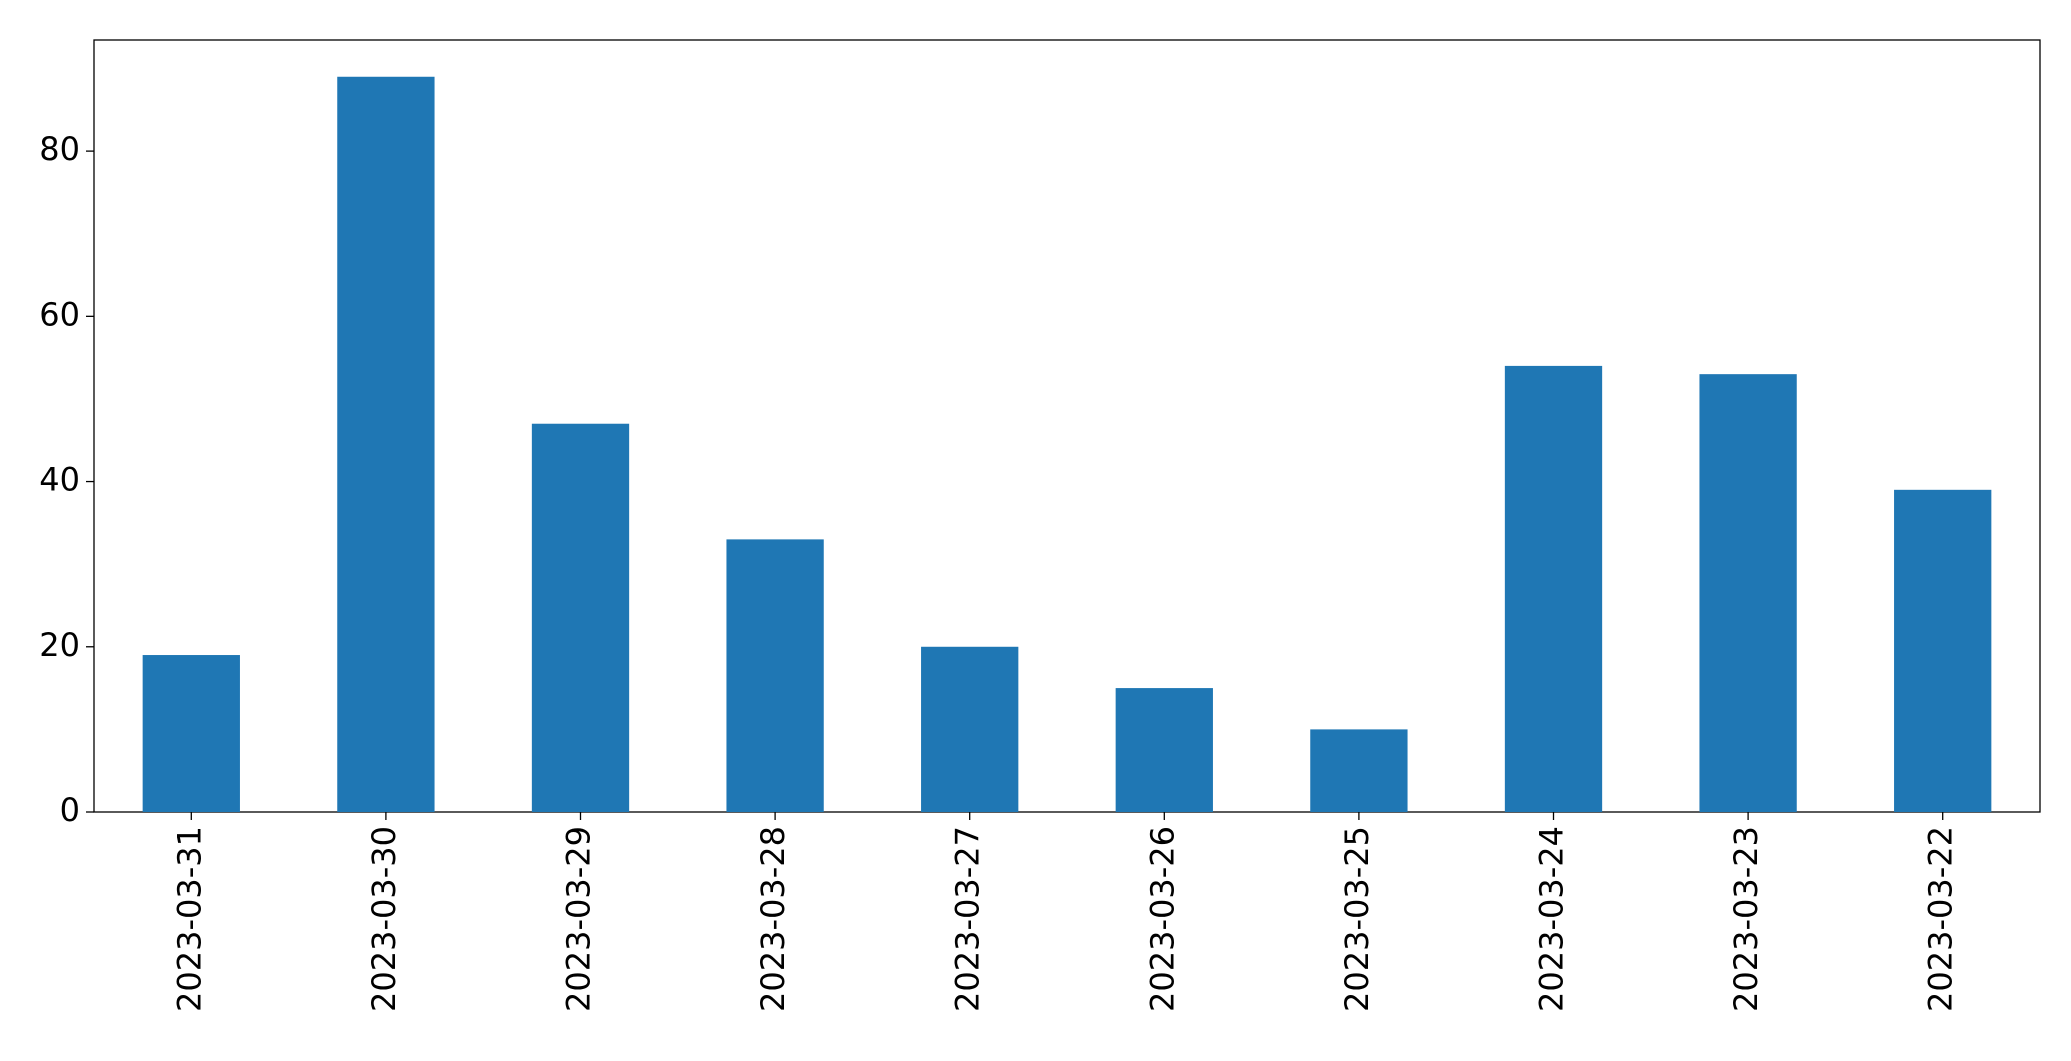 The image size is (2071, 1061). Describe the element at coordinates (1746, 919) in the screenshot. I see `x-tick-label: 2023-03-23` at that location.